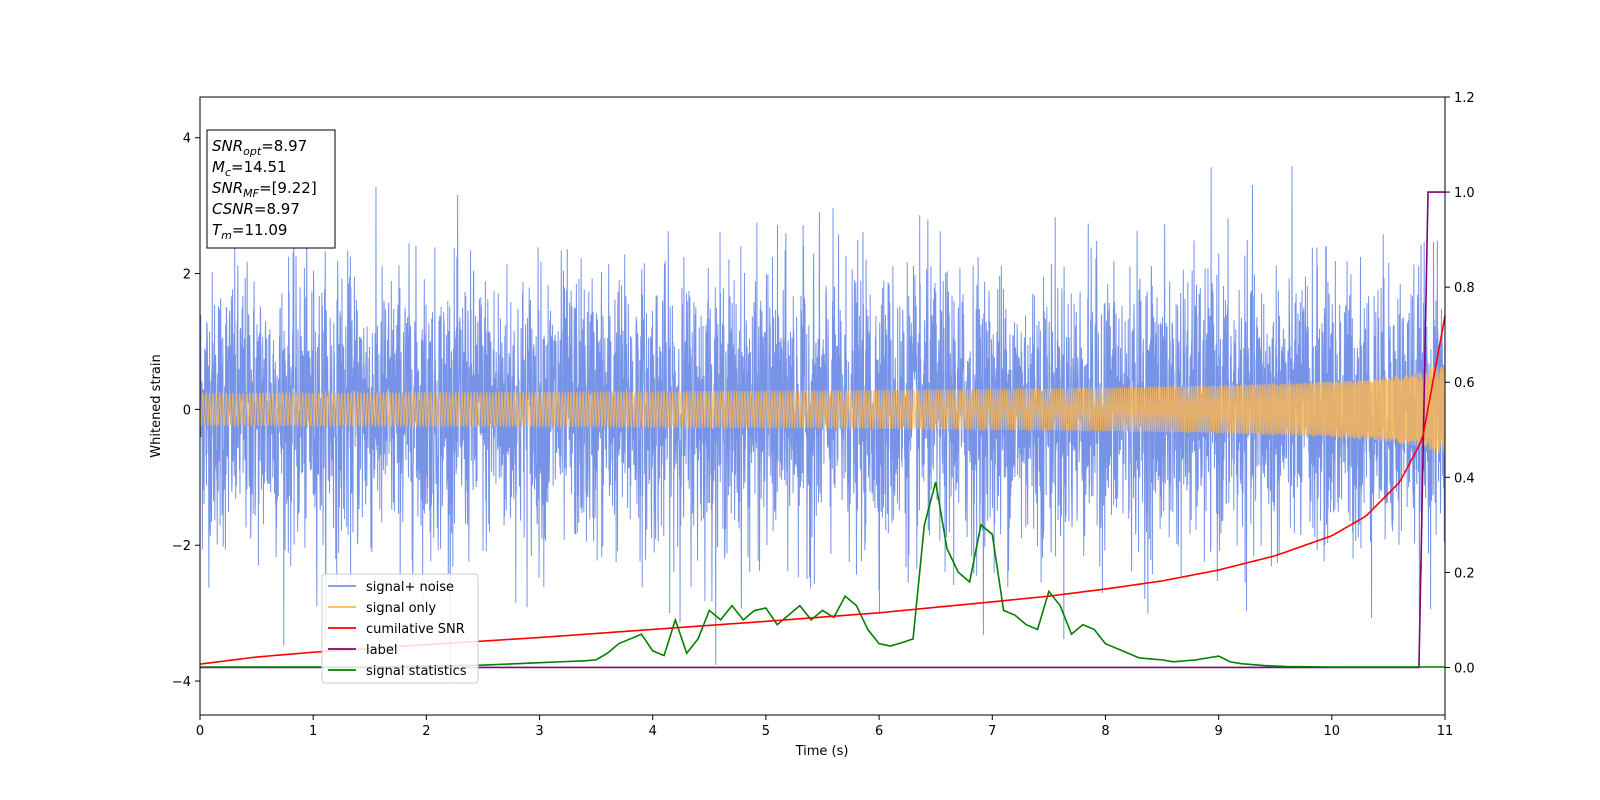 The width and height of the screenshot is (1600, 800). I want to click on legend-label: cumilative SNR, so click(415, 629).